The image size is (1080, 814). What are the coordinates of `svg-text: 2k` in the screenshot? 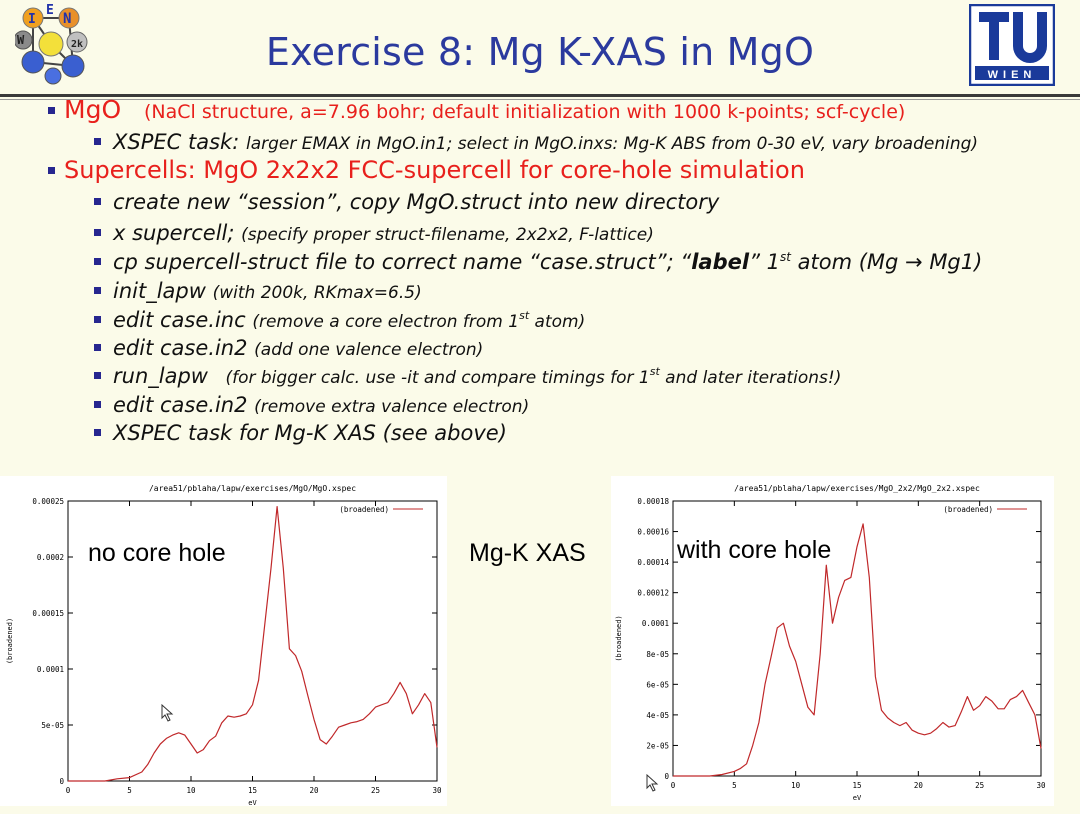 It's located at (77, 44).